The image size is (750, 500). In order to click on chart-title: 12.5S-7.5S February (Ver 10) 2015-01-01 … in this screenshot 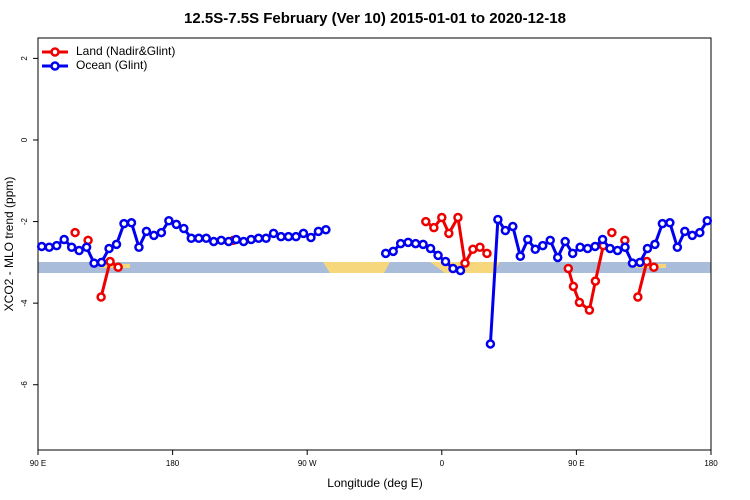, I will do `click(375, 18)`.